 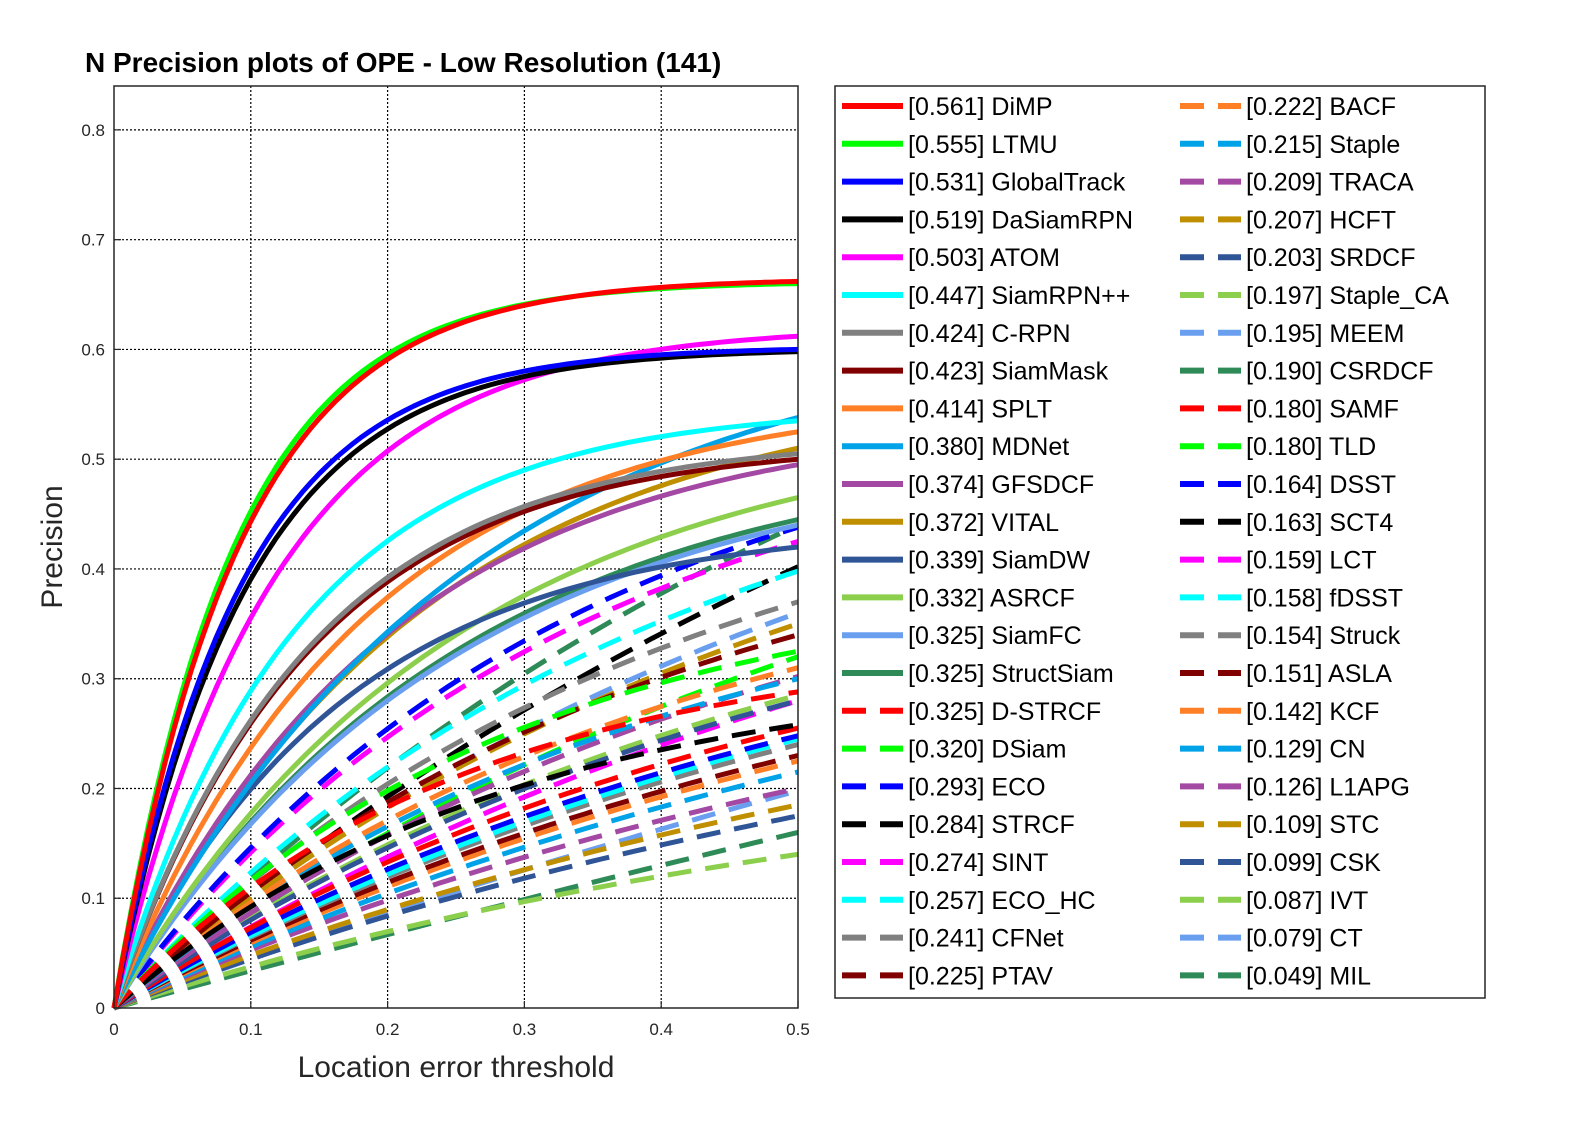 What do you see at coordinates (954, 750) in the screenshot?
I see `legend-entry-17: [0.320] DSiam` at bounding box center [954, 750].